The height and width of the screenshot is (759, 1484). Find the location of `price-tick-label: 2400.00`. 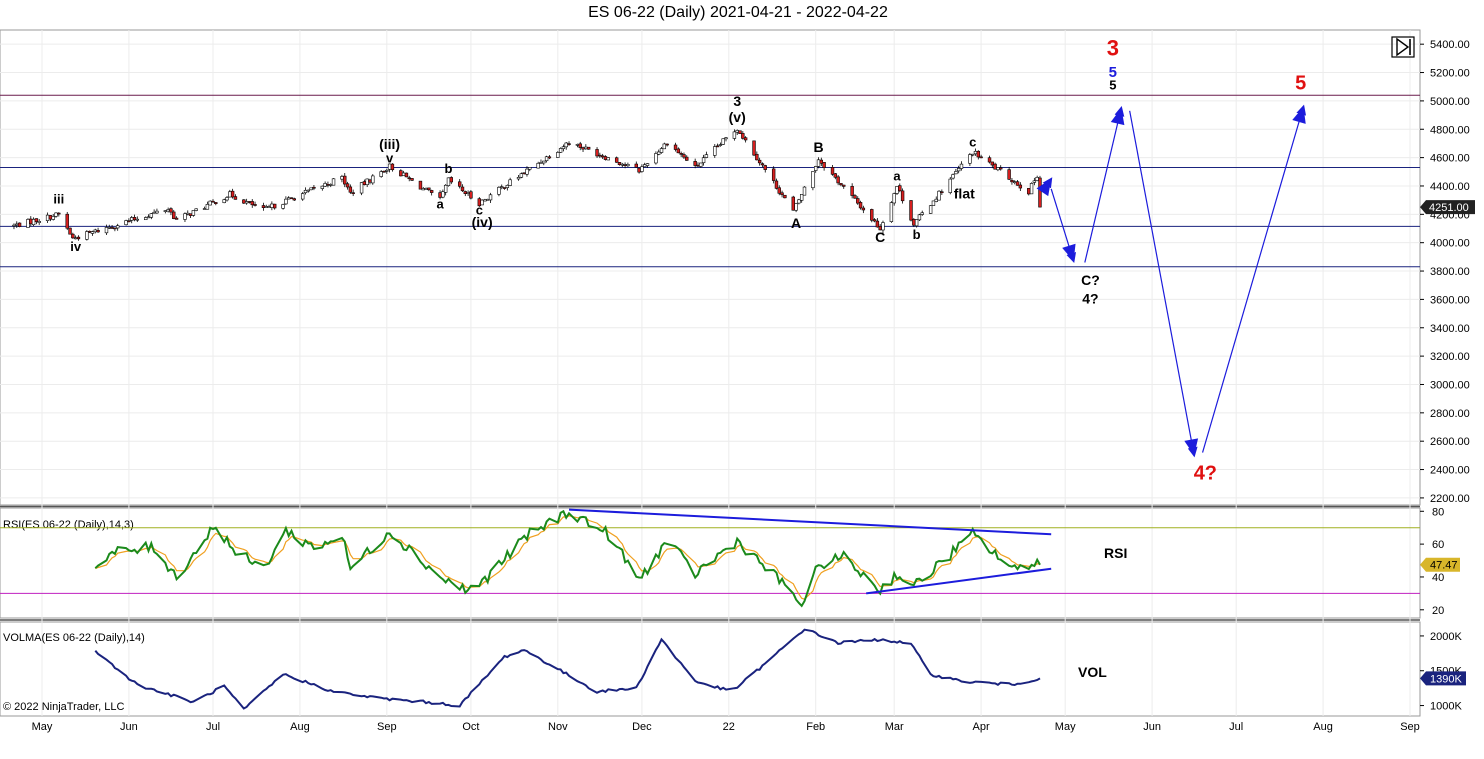

price-tick-label: 2400.00 is located at coordinates (1450, 471).